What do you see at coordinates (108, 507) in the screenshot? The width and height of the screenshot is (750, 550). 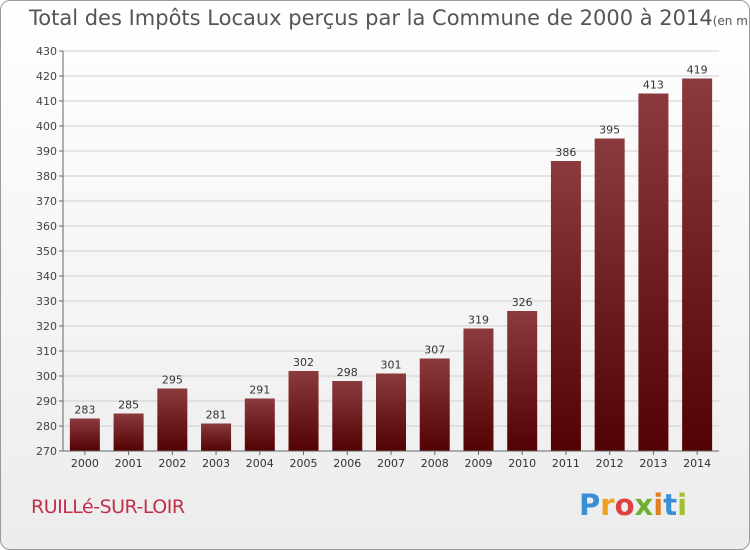 I see `commune-name: RUILLé-SUR-LOIR` at bounding box center [108, 507].